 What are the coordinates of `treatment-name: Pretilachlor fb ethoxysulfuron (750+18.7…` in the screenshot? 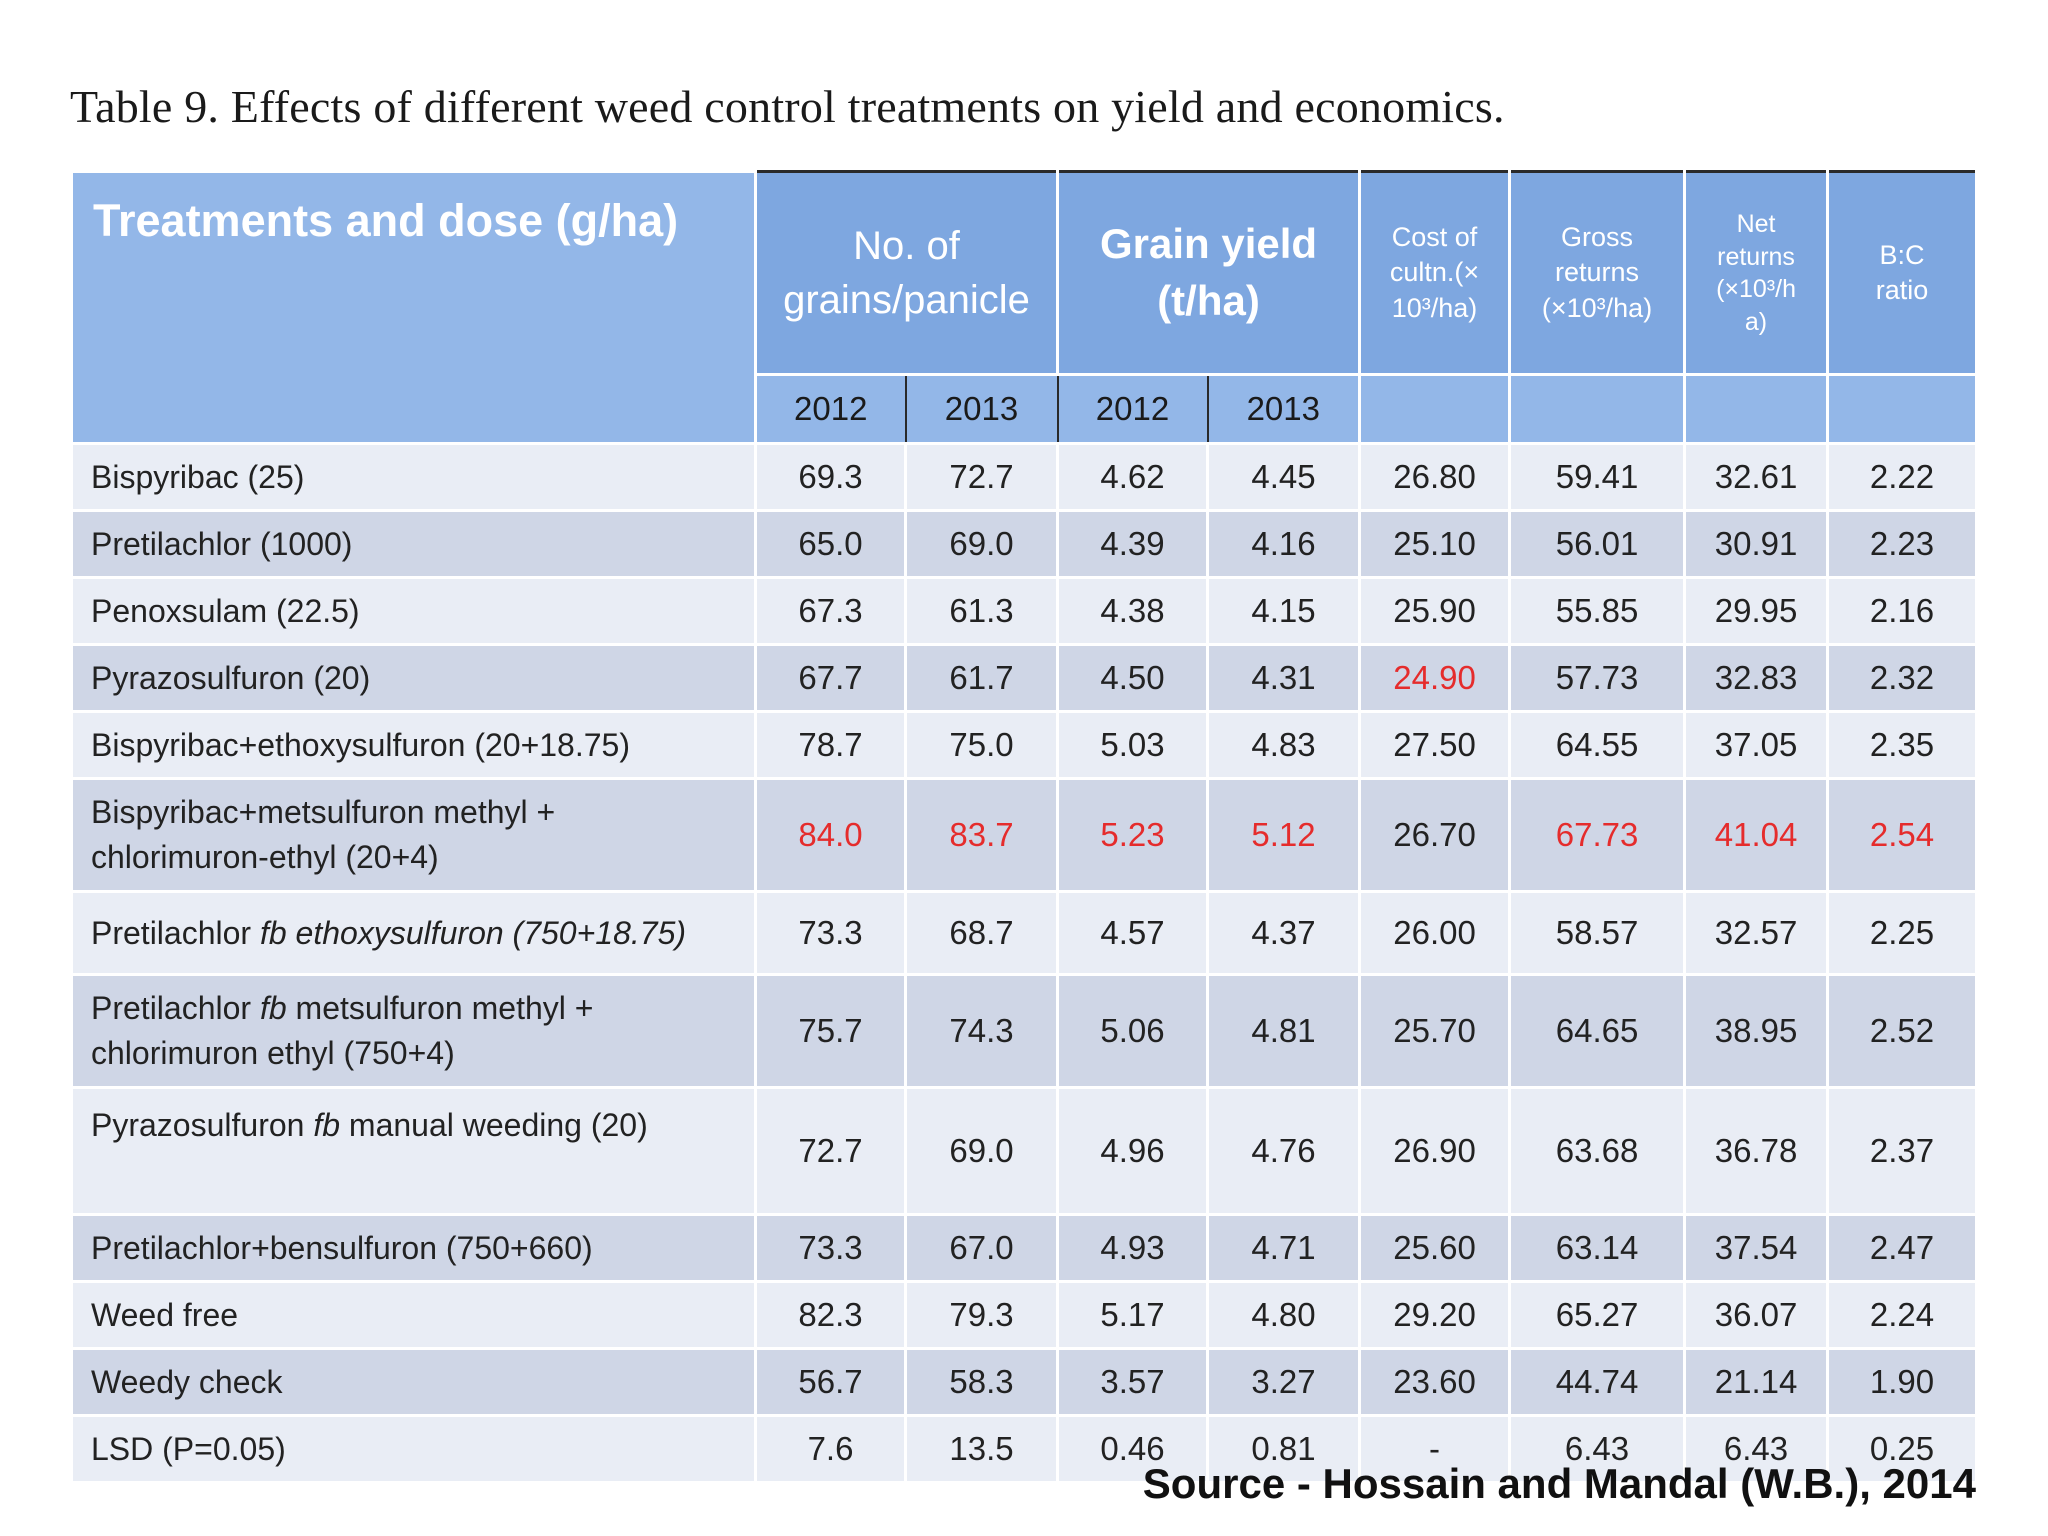 It's located at (413, 933).